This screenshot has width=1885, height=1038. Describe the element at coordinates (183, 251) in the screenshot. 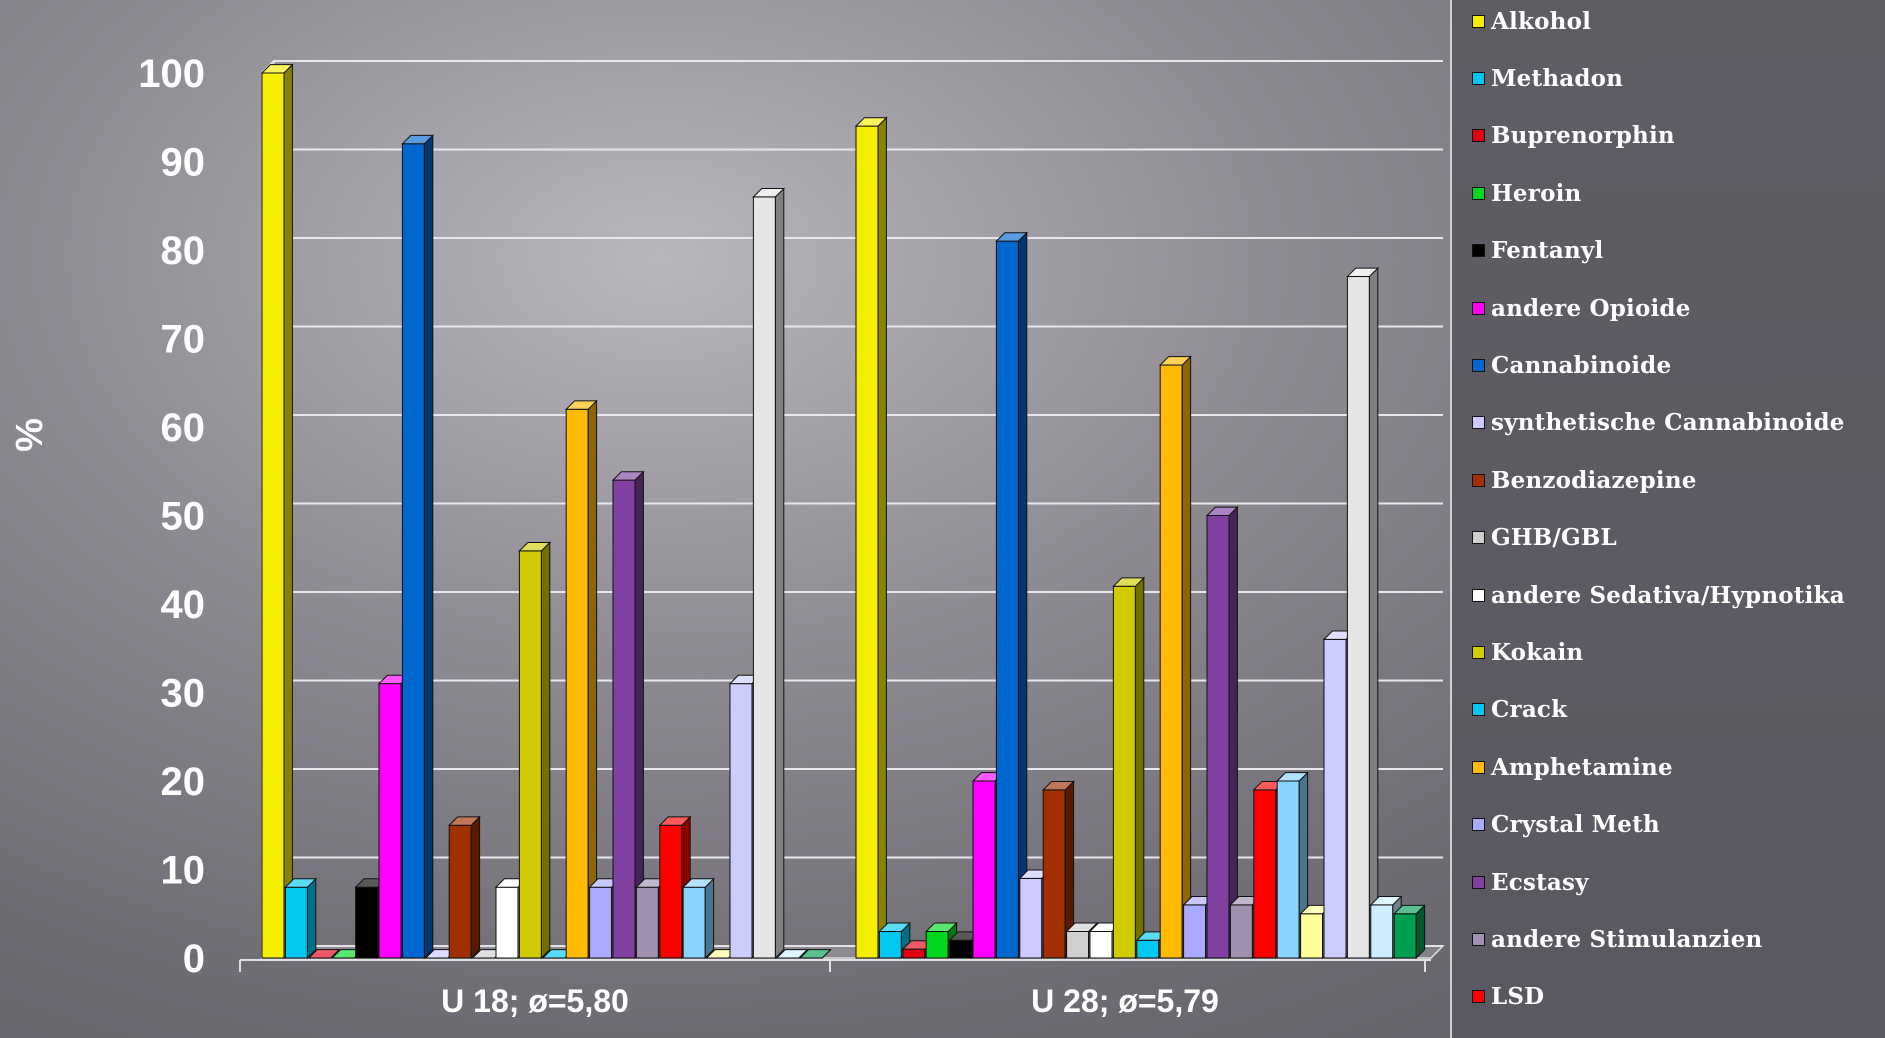

I see `y-tick-label: 80` at that location.